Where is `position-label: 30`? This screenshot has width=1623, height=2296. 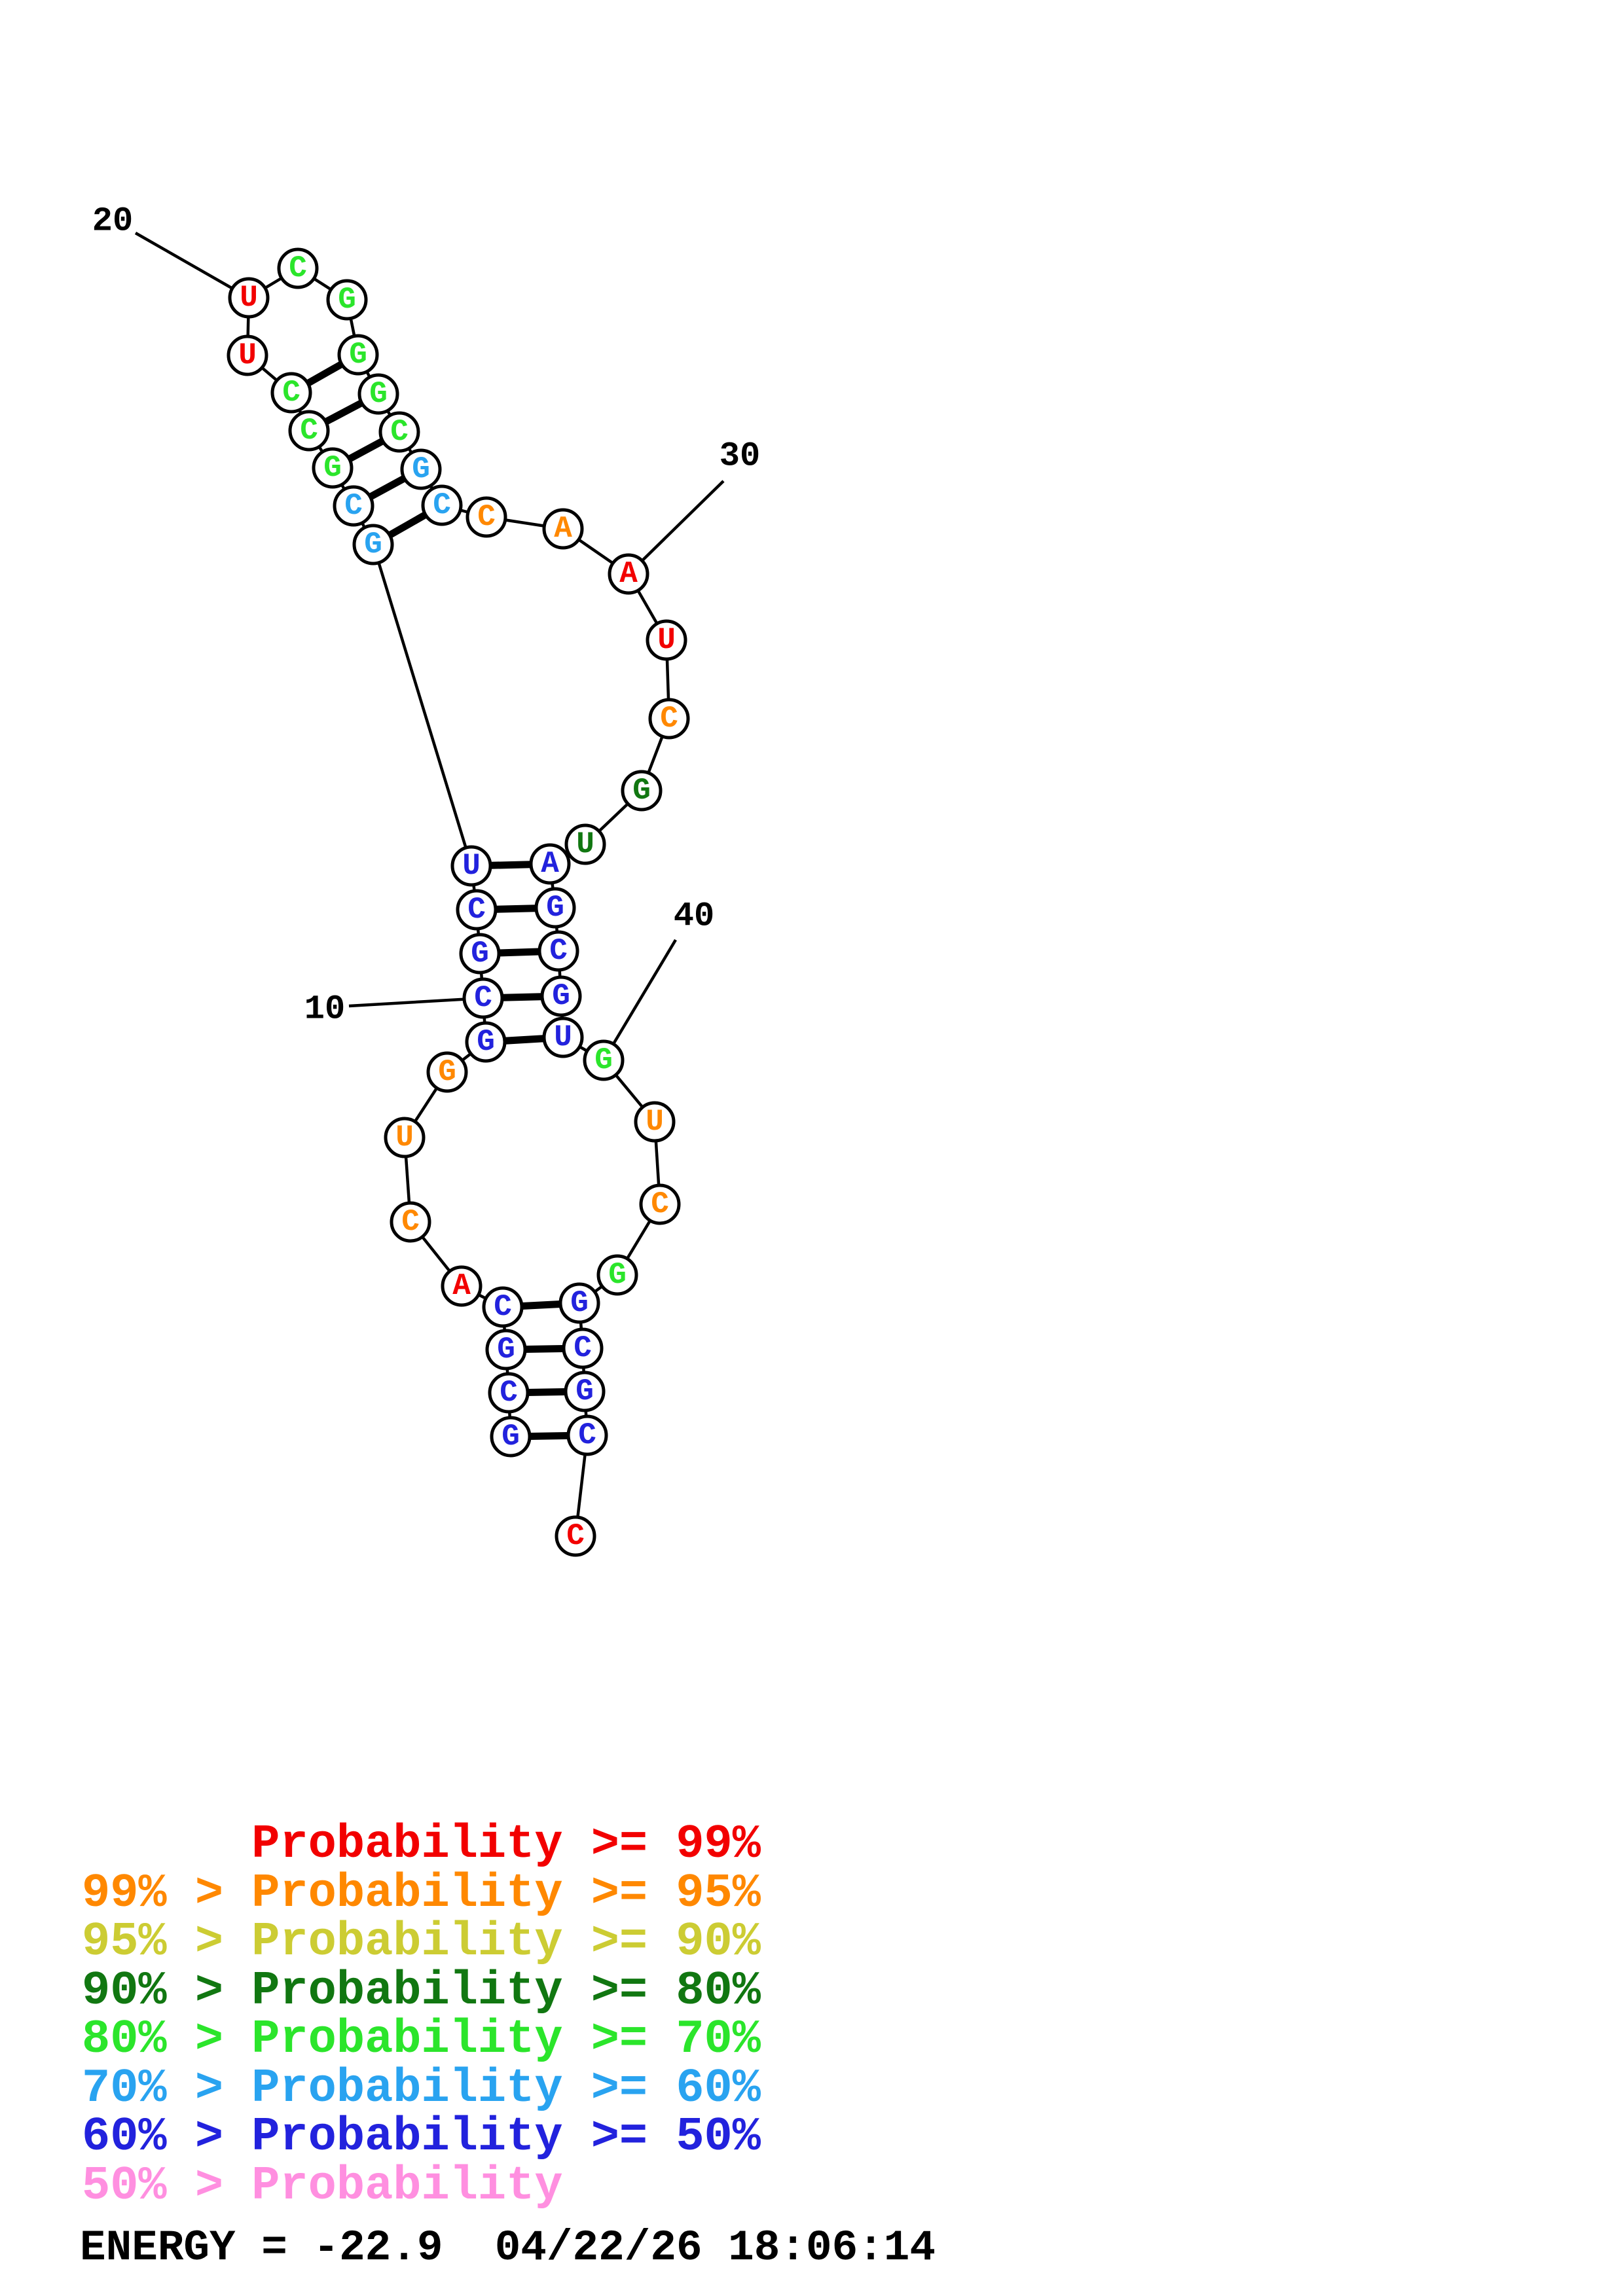
position-label: 30 is located at coordinates (740, 456).